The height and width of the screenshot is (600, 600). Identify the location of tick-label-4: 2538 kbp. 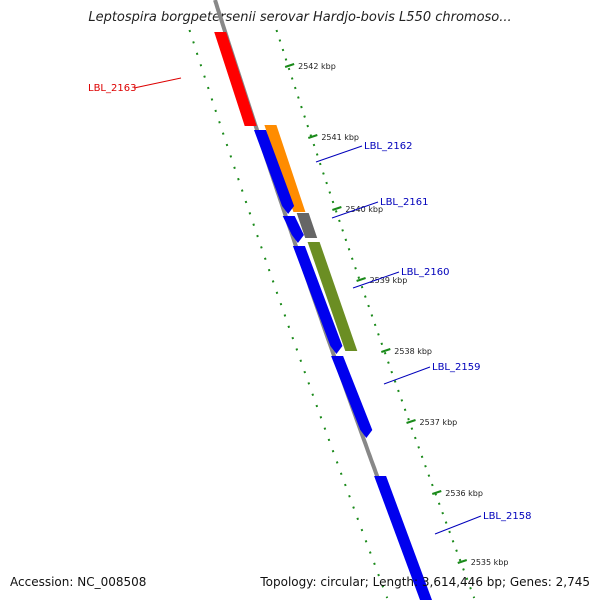
(413, 351).